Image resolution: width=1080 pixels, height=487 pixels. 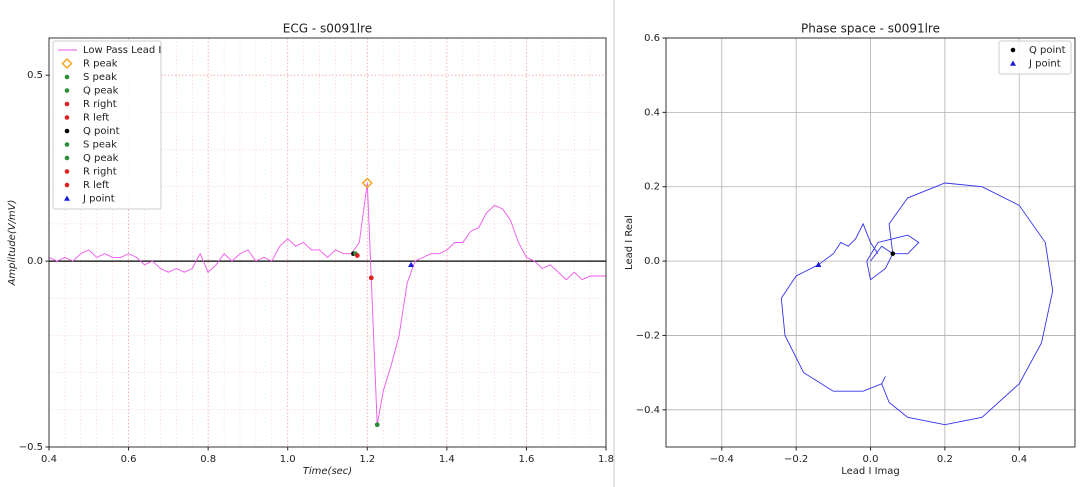 What do you see at coordinates (526, 459) in the screenshot?
I see `x-tick-label: 1.6` at bounding box center [526, 459].